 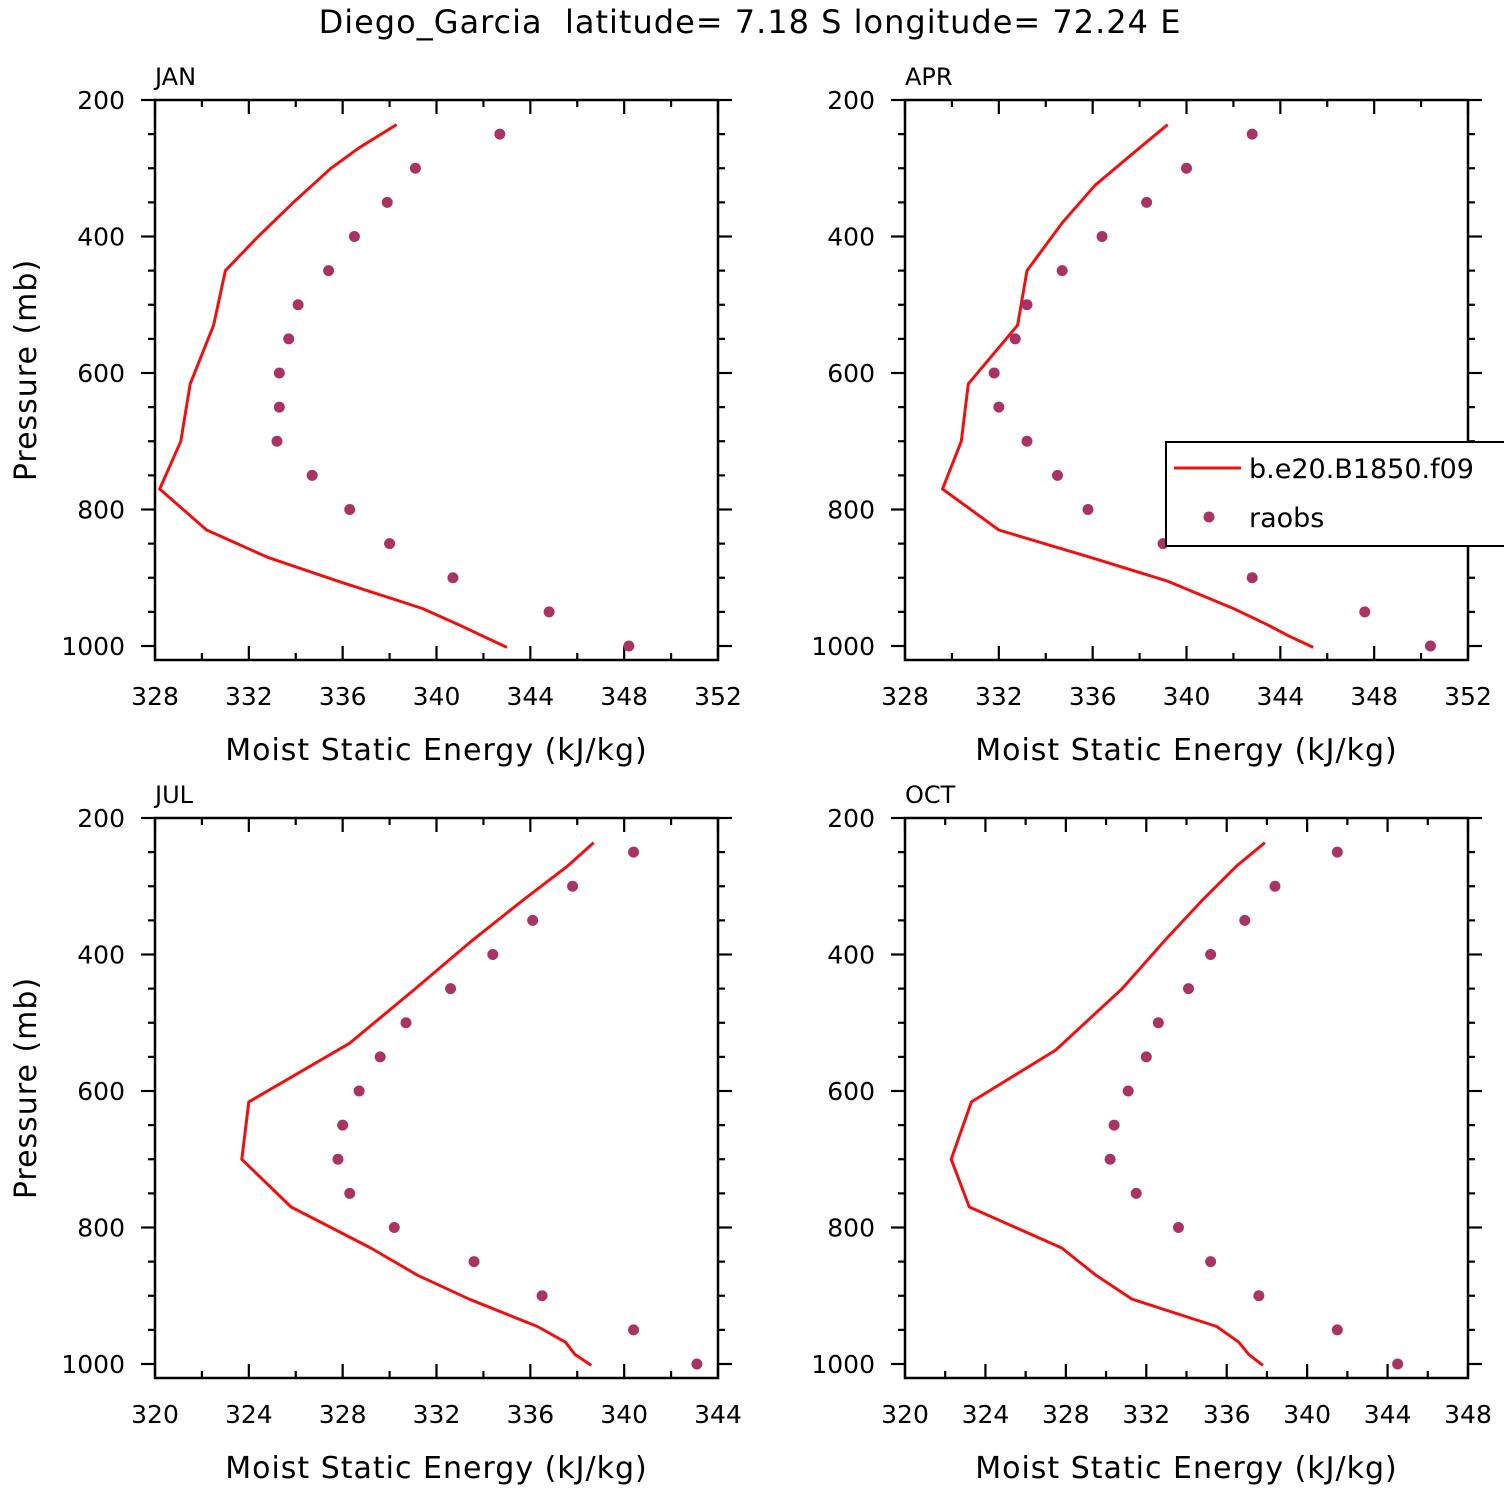 I want to click on panel-title: OCT, so click(x=930, y=795).